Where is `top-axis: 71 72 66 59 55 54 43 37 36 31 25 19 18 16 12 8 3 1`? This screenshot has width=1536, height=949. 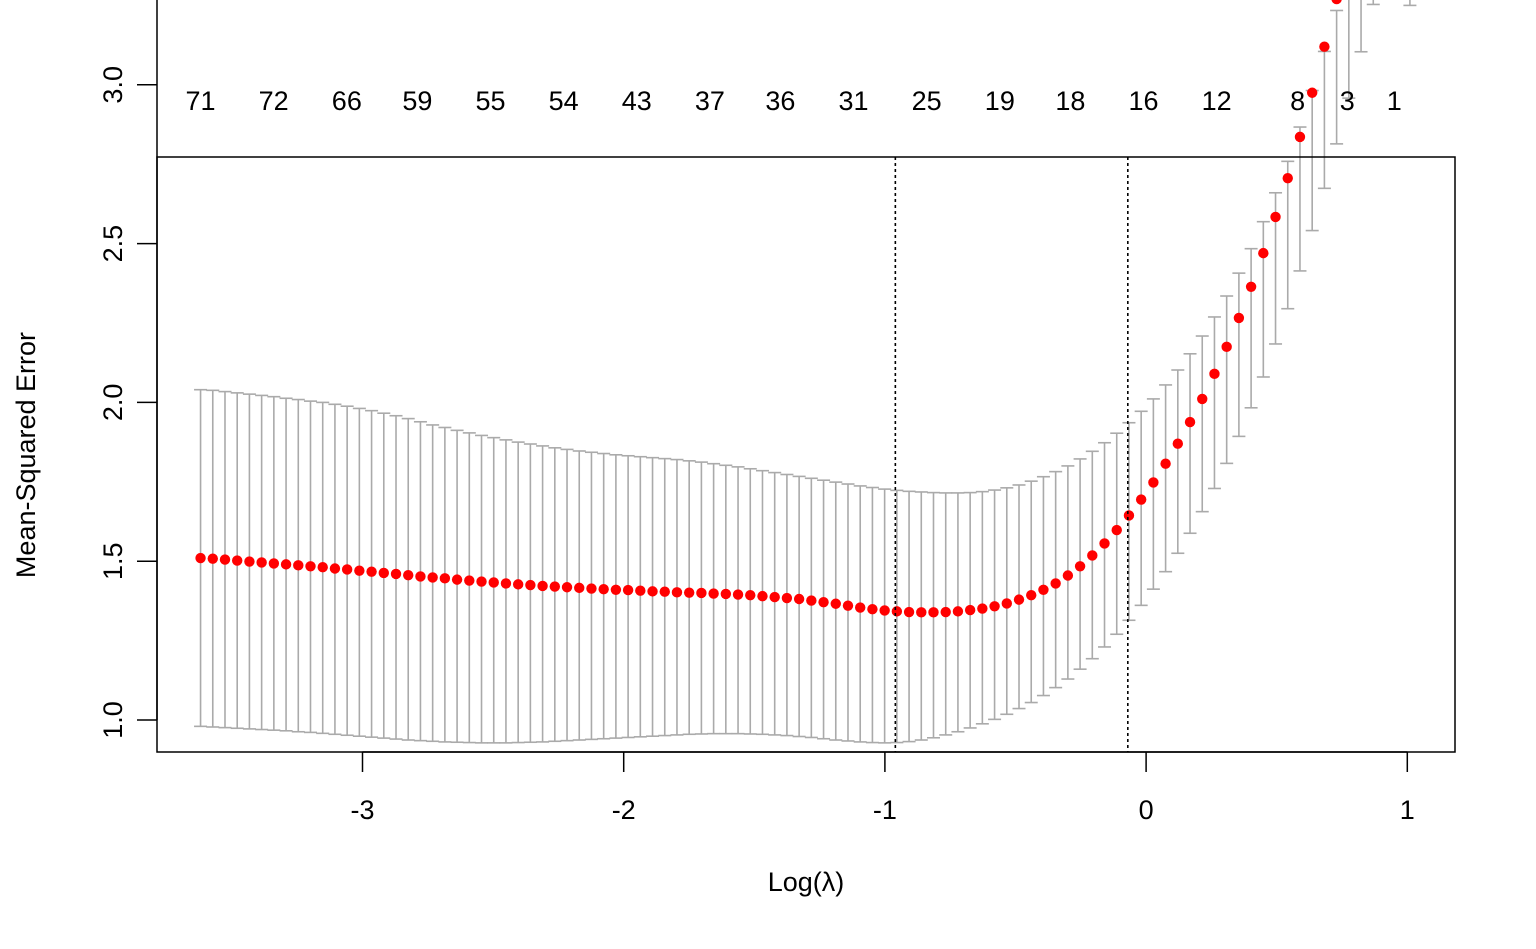
top-axis: 71 72 66 59 55 54 43 37 36 31 25 19 18 16 12 8 3 1 is located at coordinates (794, 101).